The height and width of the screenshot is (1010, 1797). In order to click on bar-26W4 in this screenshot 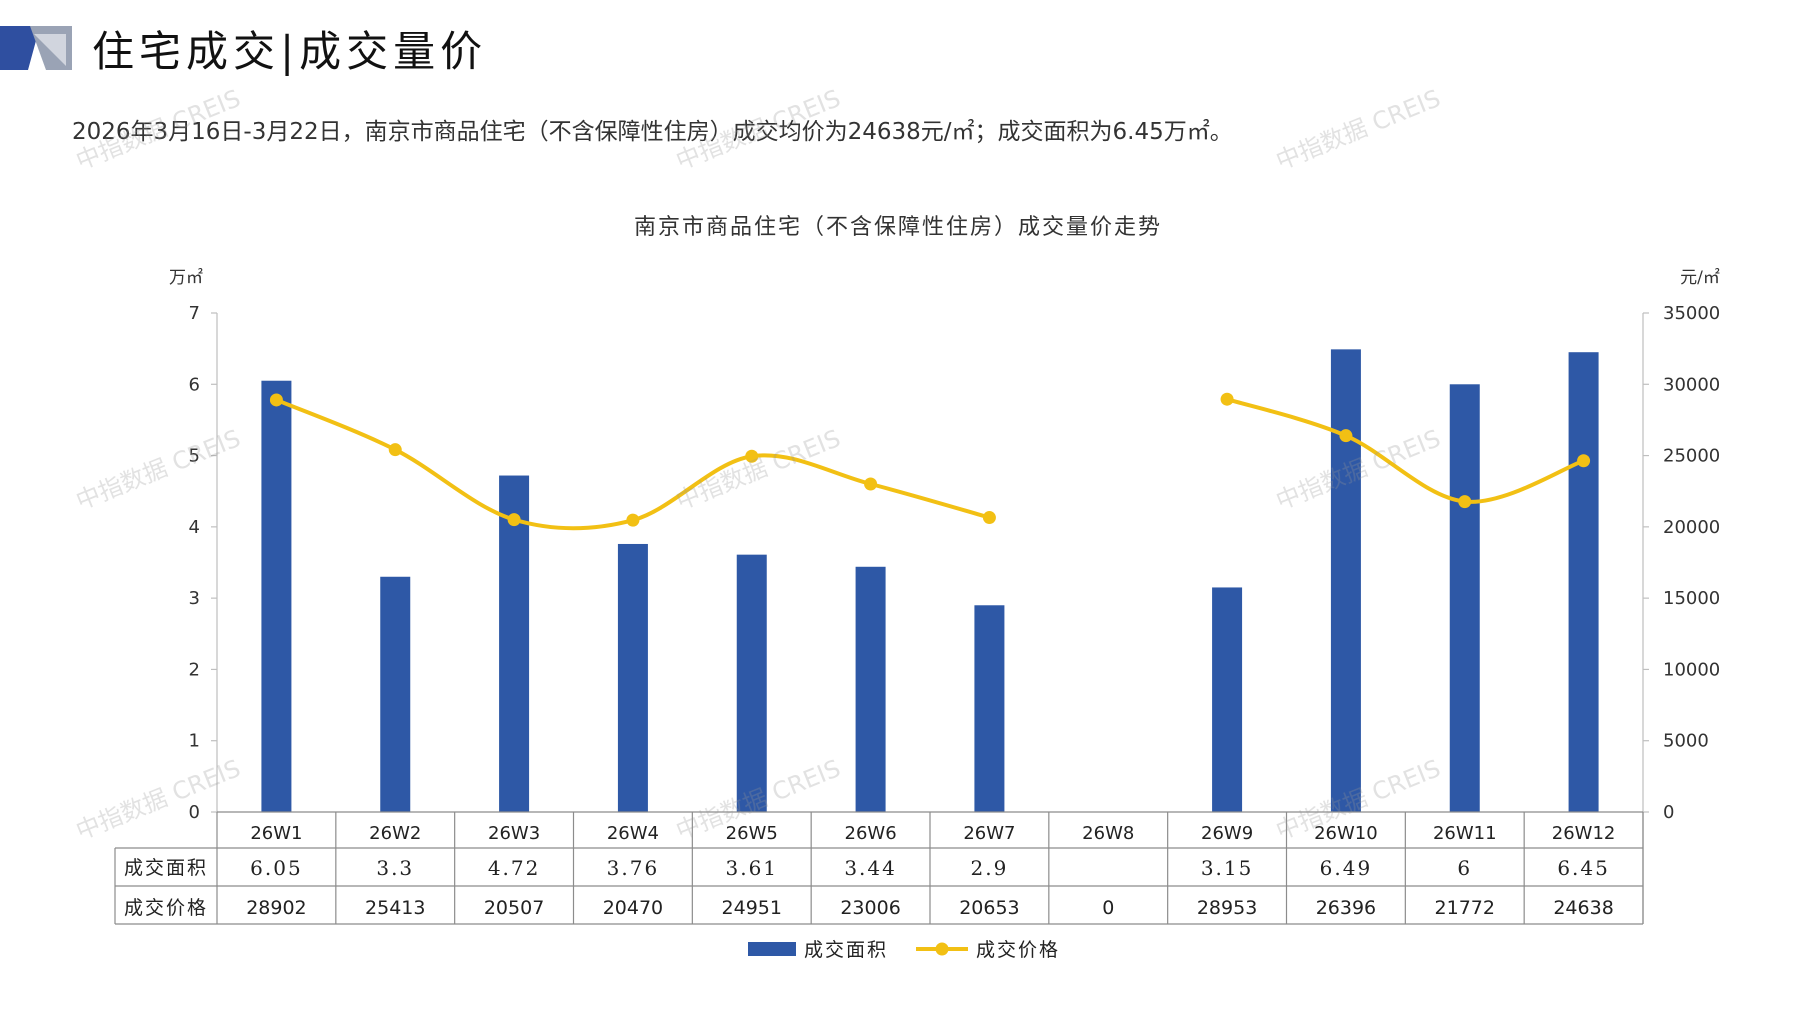, I will do `click(632, 677)`.